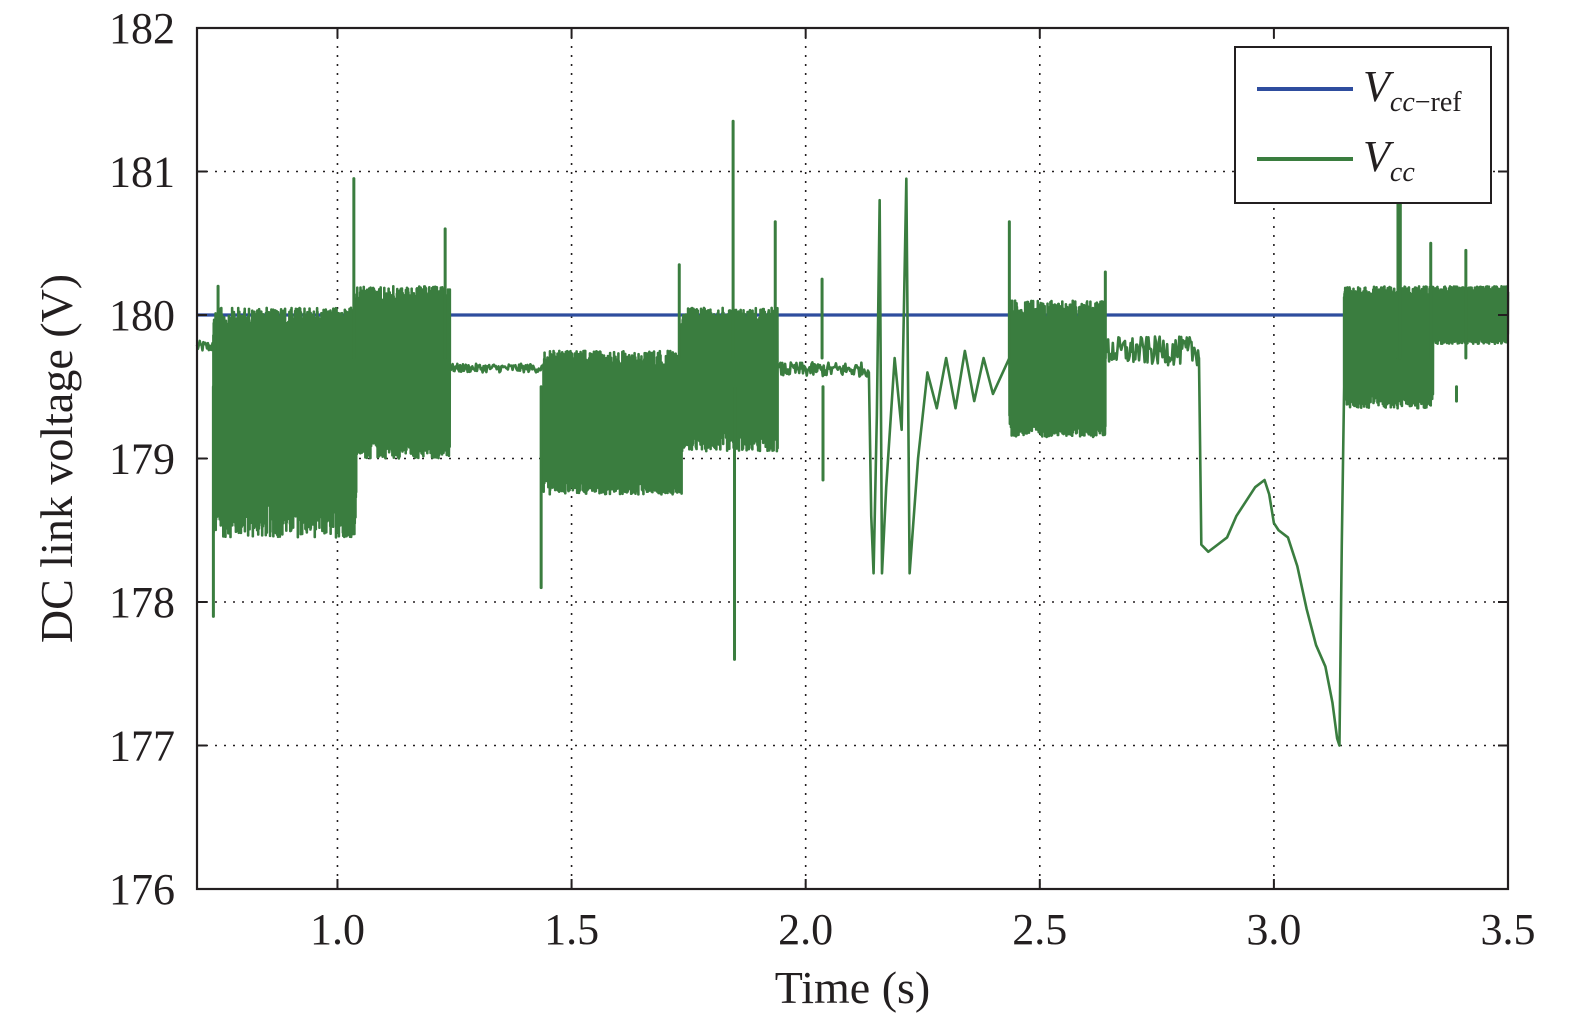 This screenshot has height=1024, width=1575. Describe the element at coordinates (1379, 156) in the screenshot. I see `legend-entry-vcc-main: V` at that location.